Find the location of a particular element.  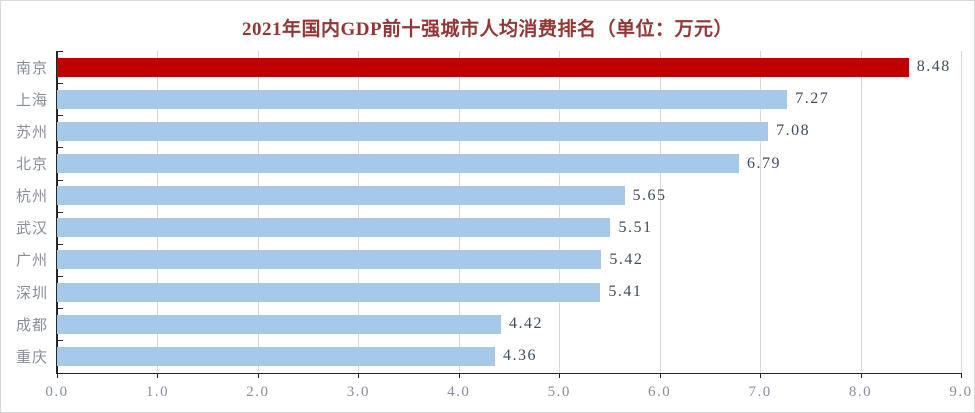

x-axis-tick-label: 0.0 is located at coordinates (57, 391).